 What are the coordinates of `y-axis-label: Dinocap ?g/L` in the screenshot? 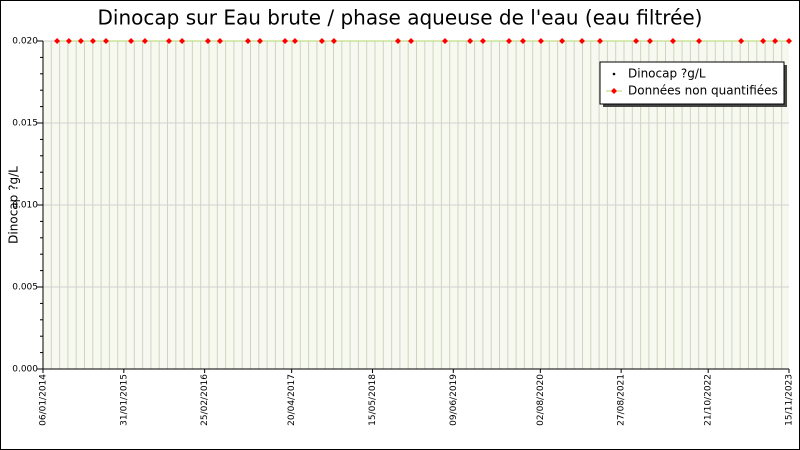 It's located at (14, 205).